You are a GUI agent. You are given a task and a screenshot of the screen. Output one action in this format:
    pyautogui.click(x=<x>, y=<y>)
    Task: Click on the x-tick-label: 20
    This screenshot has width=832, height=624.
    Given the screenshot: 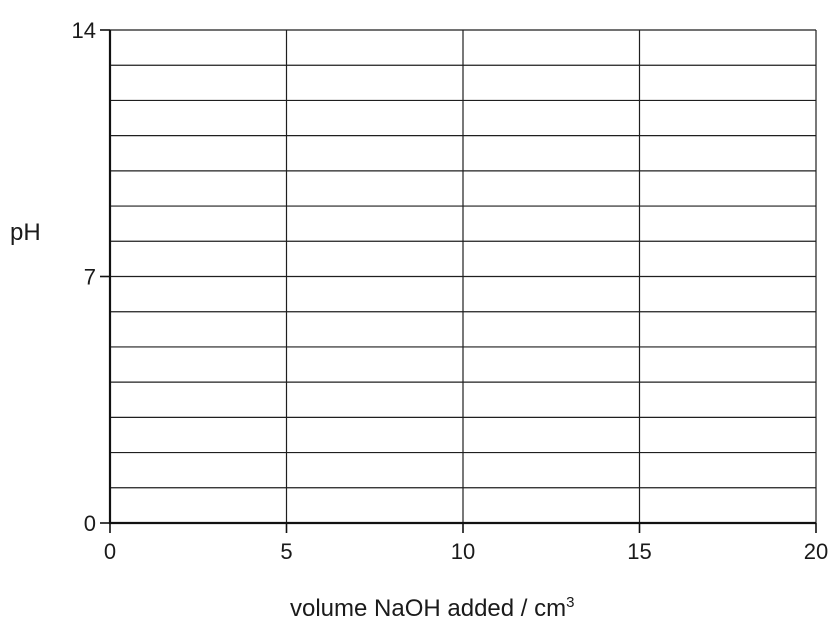 What is the action you would take?
    pyautogui.click(x=816, y=551)
    